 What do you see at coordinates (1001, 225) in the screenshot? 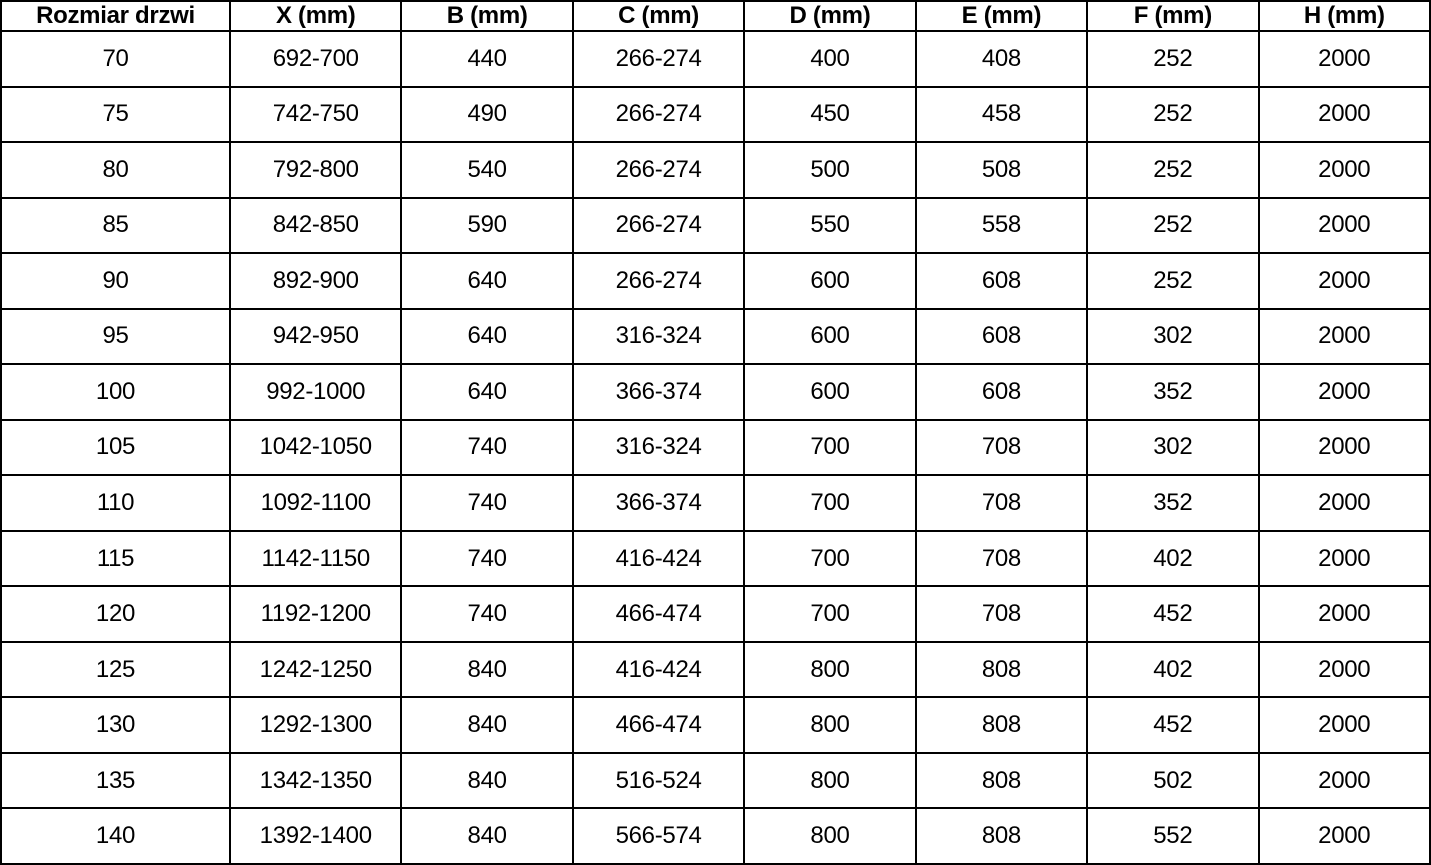
I see `dimension-cell: 558` at bounding box center [1001, 225].